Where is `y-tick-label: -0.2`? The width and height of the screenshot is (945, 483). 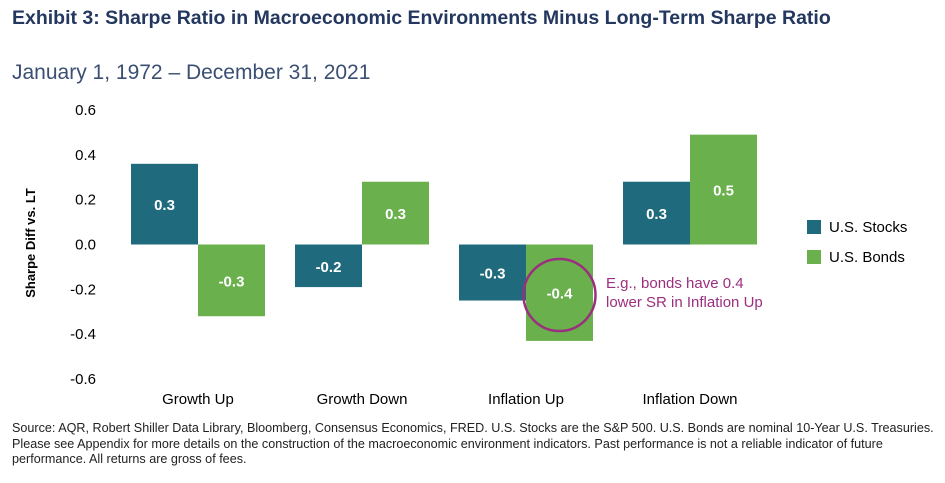
y-tick-label: -0.2 is located at coordinates (83, 289).